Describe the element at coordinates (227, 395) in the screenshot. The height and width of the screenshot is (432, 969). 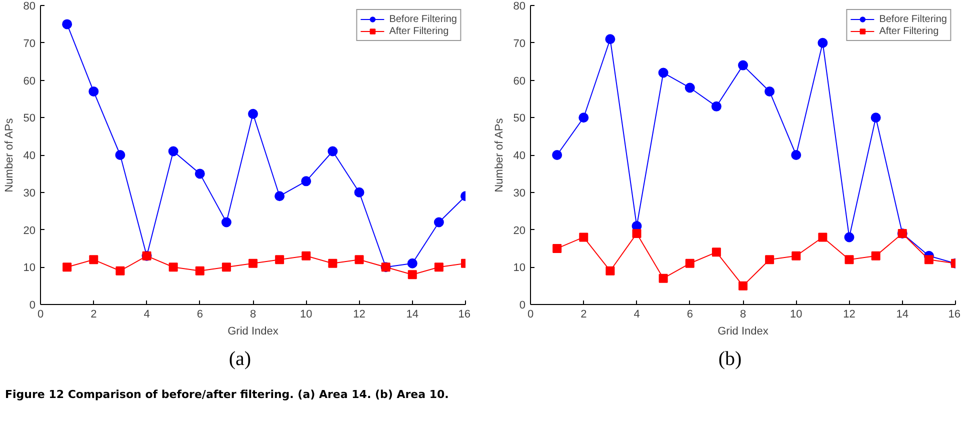
I see `caption: Figure 12 Comparison of before/after filtering. (a) Area 14. (b) Area 10.` at that location.